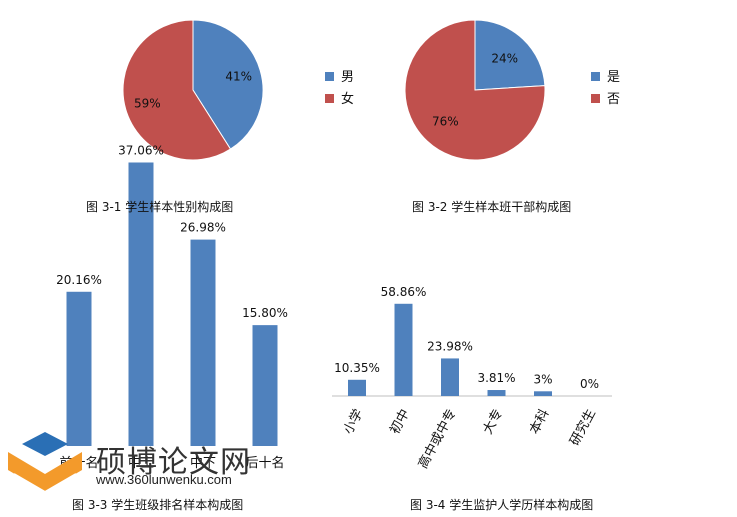 Image resolution: width=737 pixels, height=517 pixels. What do you see at coordinates (264, 463) in the screenshot?
I see `category-tick-label: 后十名` at bounding box center [264, 463].